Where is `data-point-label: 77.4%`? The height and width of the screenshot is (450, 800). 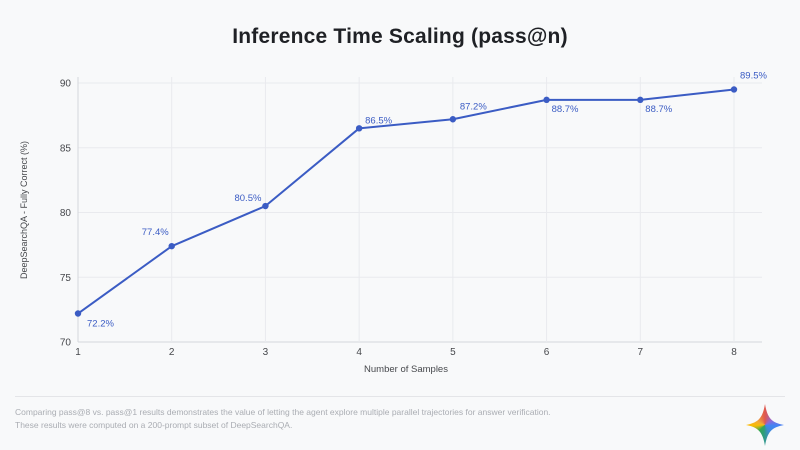 data-point-label: 77.4% is located at coordinates (155, 232).